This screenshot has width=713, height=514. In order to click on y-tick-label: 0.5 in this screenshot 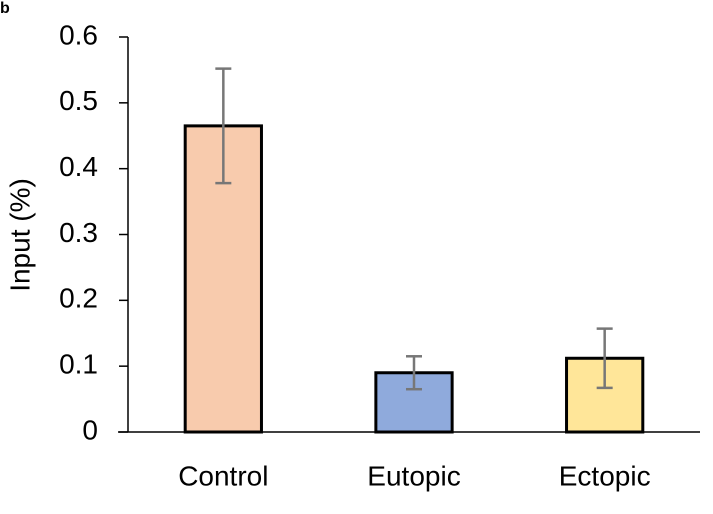, I will do `click(78, 100)`.